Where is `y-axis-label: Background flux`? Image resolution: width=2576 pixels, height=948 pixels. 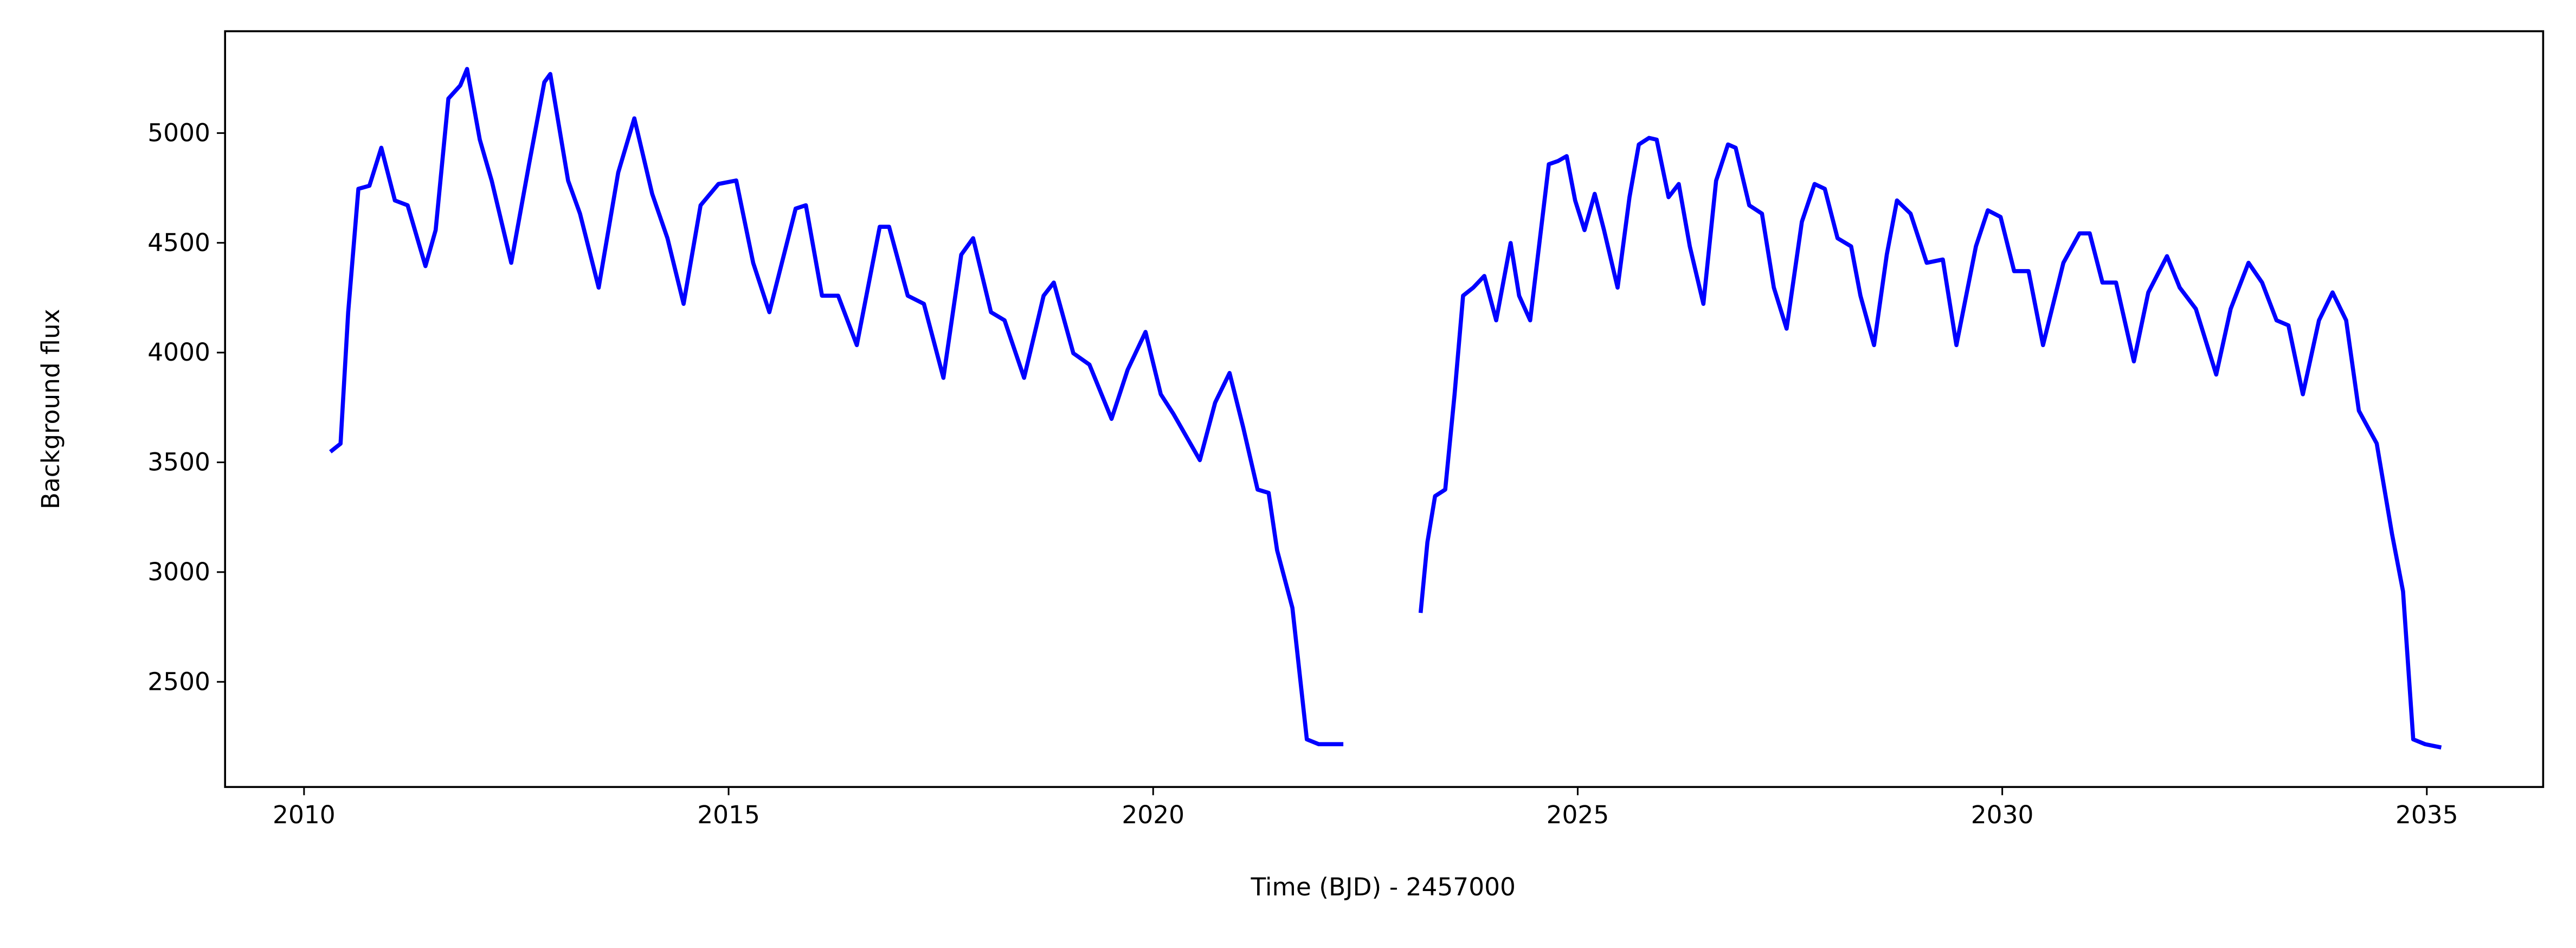 y-axis-label: Background flux is located at coordinates (50, 409).